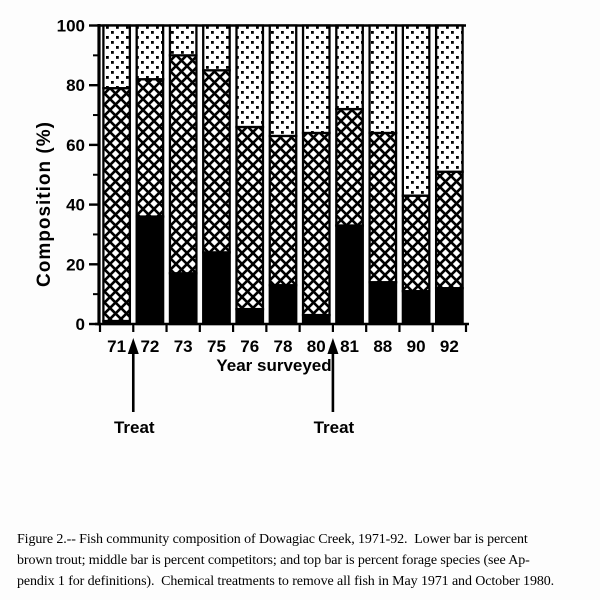  What do you see at coordinates (216, 346) in the screenshot?
I see `x-year-label: 75` at bounding box center [216, 346].